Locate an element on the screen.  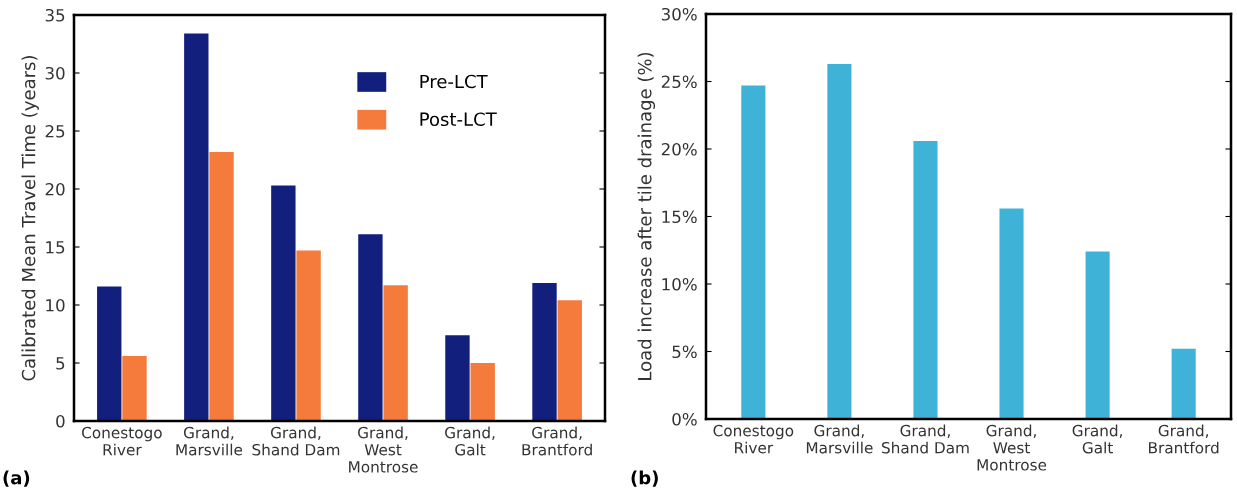
text: (b) is located at coordinates (644, 478).